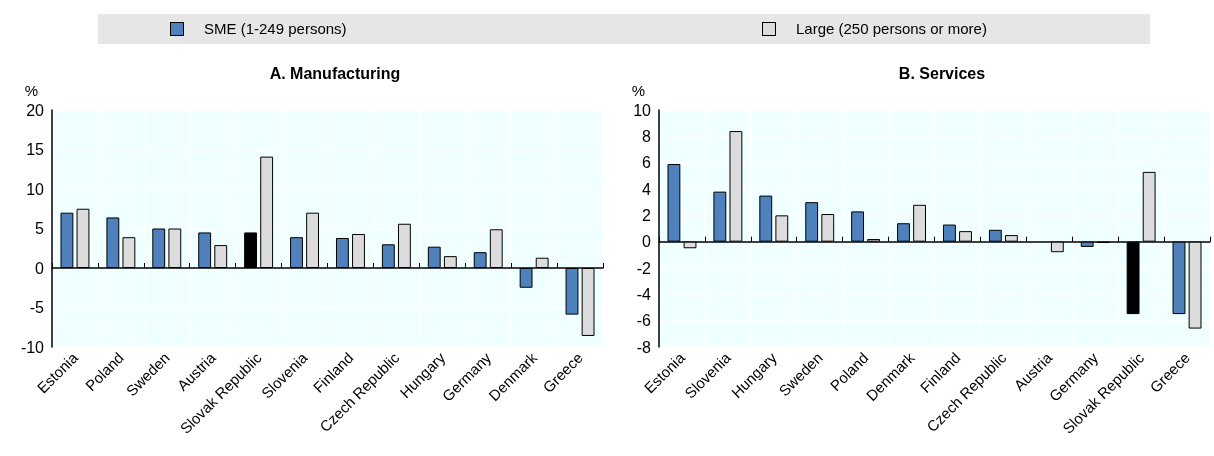  I want to click on y-tick-label: 20, so click(35, 110).